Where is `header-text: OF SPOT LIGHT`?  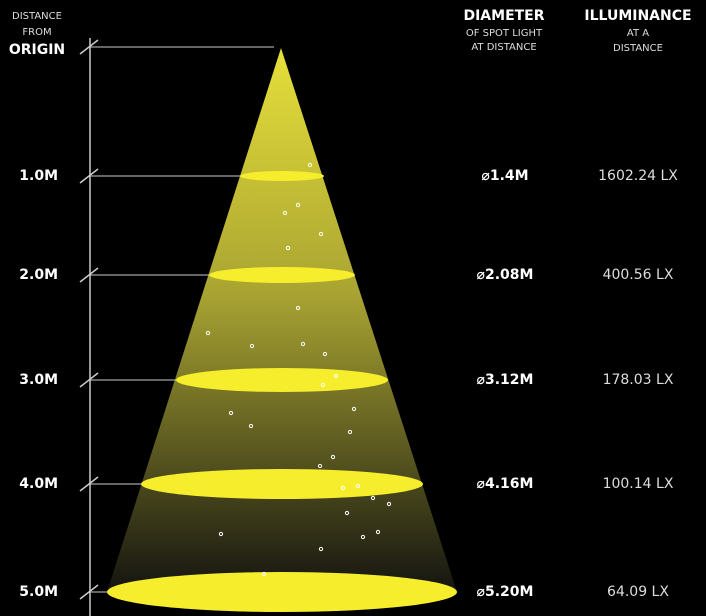
header-text: OF SPOT LIGHT is located at coordinates (504, 33).